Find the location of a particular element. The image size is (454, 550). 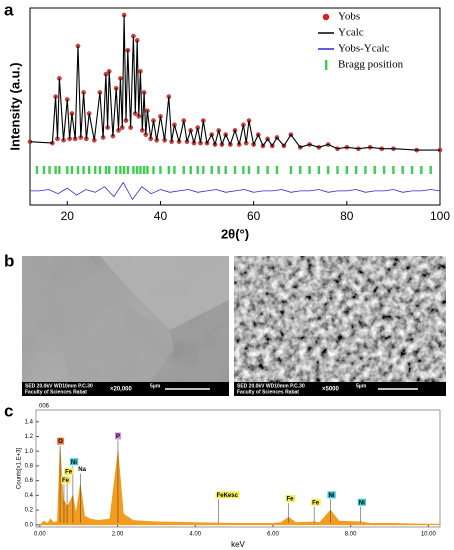

x-tick-label: 10.00 is located at coordinates (429, 535).